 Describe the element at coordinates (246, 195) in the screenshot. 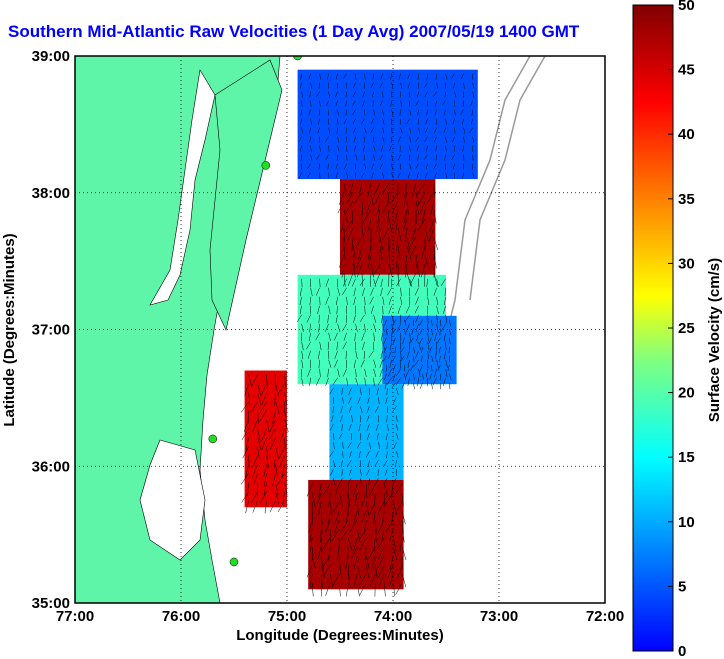

I see `peninsula` at that location.